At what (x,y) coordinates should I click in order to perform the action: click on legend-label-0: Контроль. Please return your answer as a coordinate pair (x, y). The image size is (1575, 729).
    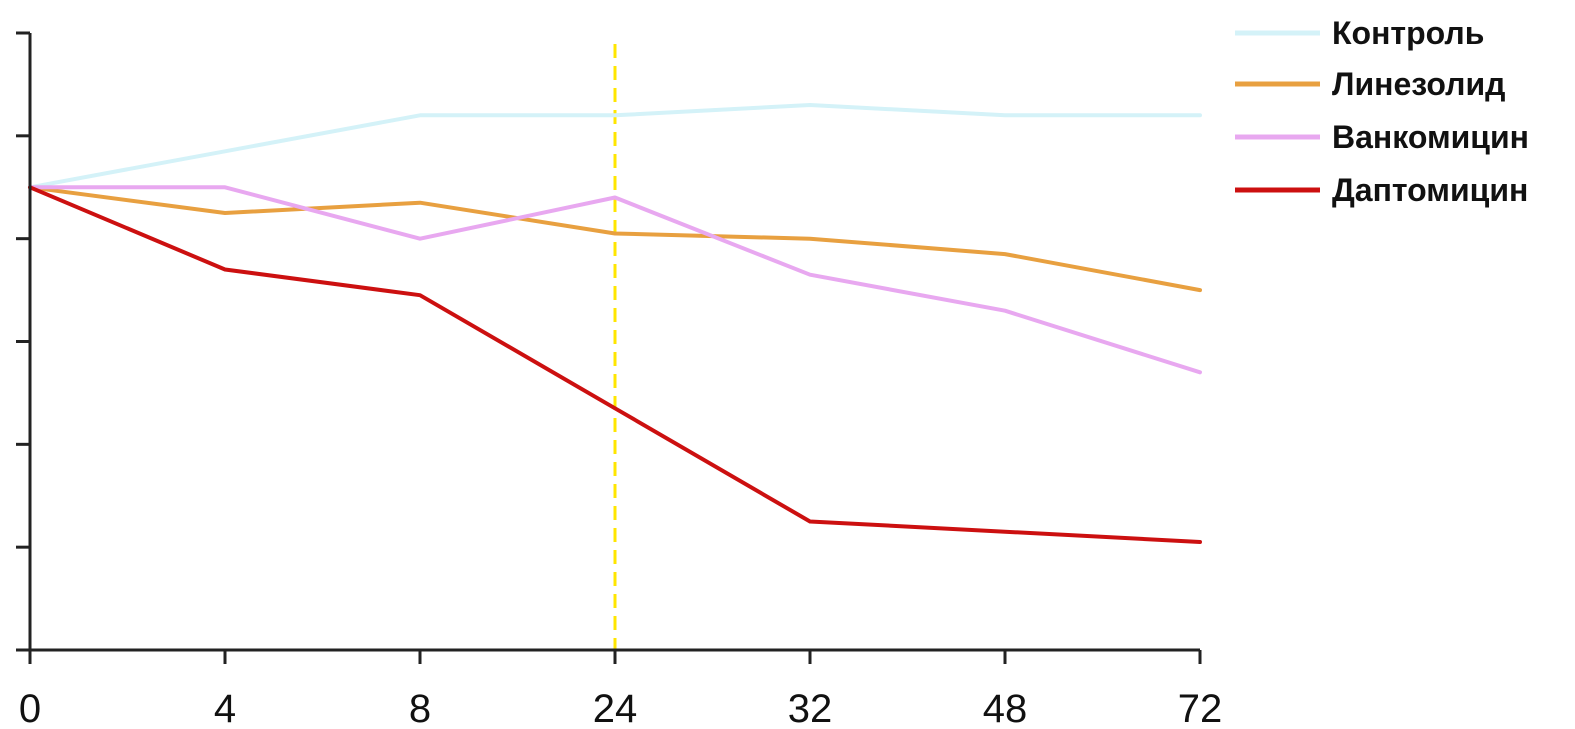
    Looking at the image, I should click on (1408, 33).